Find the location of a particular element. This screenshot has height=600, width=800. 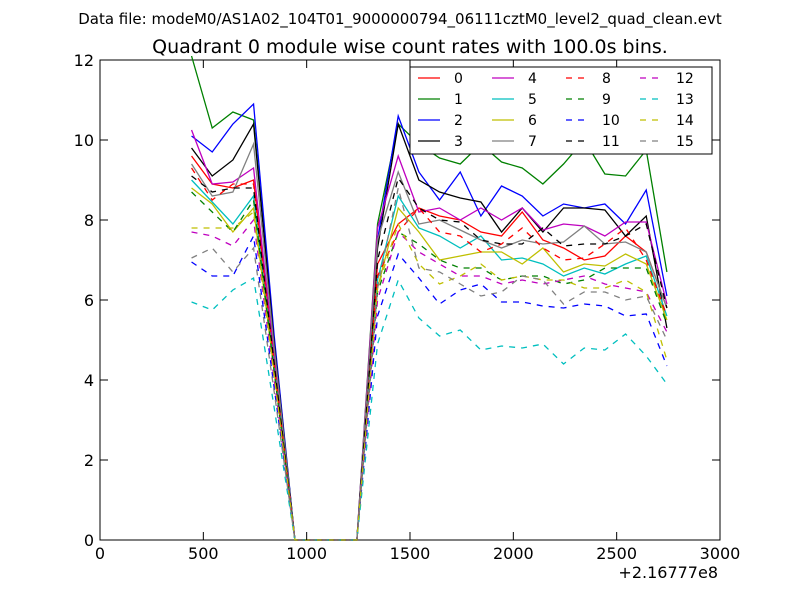

x-tick-labels: 0 500 1000 1500 2000 2500 3000 is located at coordinates (417, 553).